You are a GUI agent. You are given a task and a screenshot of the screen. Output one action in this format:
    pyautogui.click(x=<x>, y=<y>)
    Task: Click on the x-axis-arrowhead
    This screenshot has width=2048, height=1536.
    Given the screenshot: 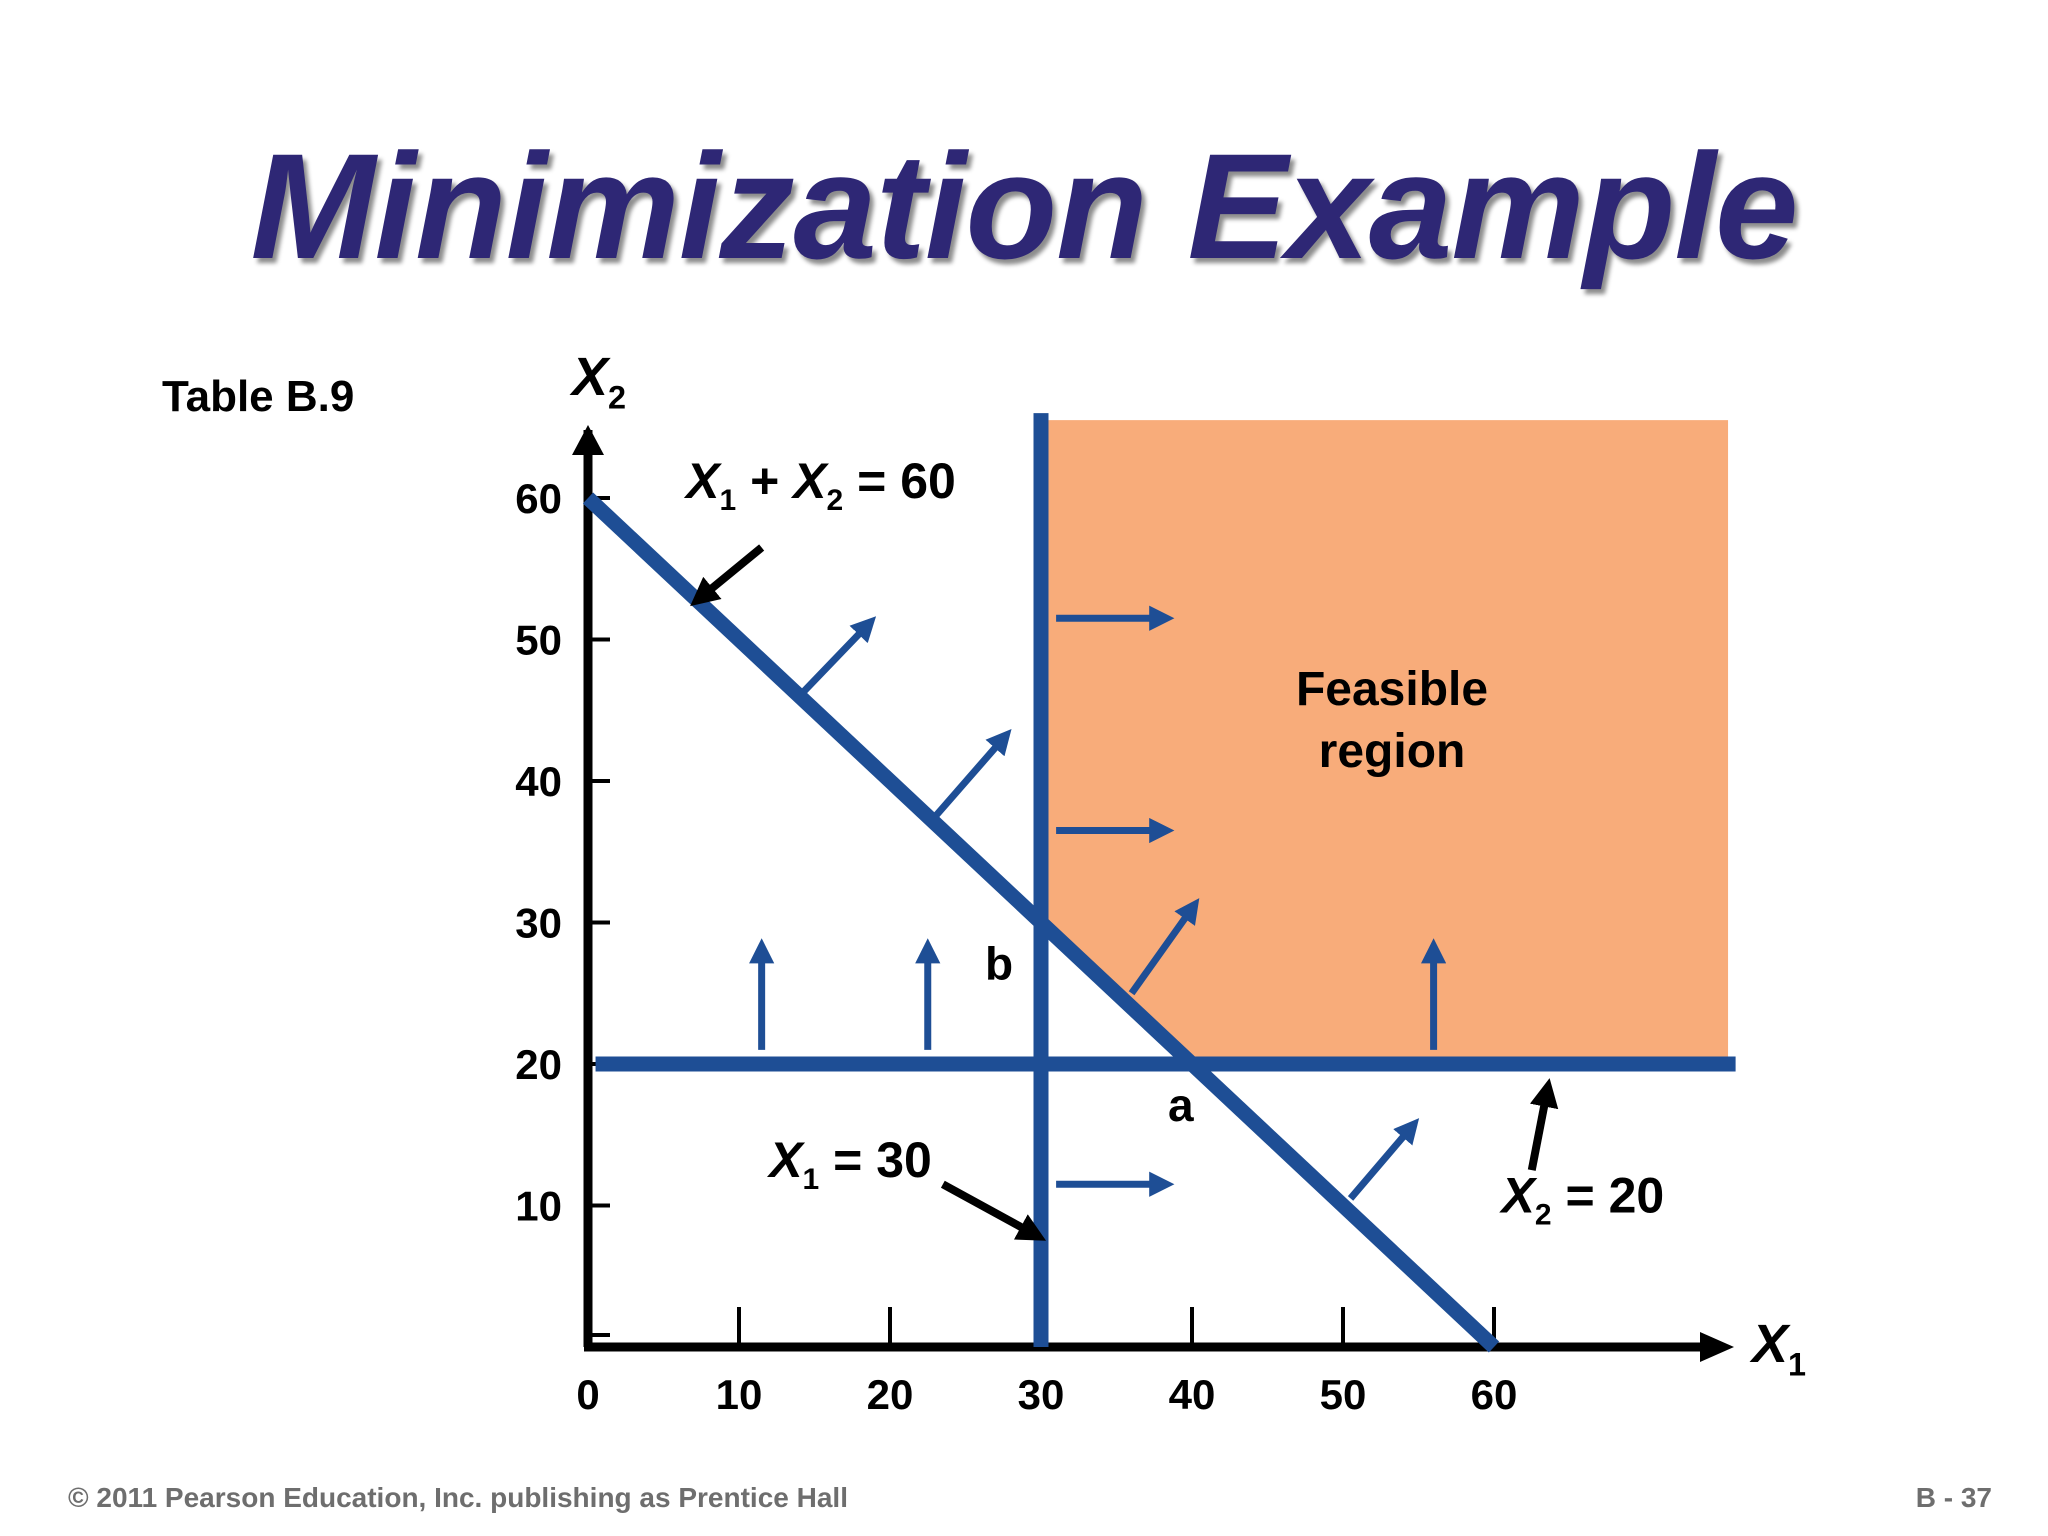 What is the action you would take?
    pyautogui.click(x=1717, y=1347)
    